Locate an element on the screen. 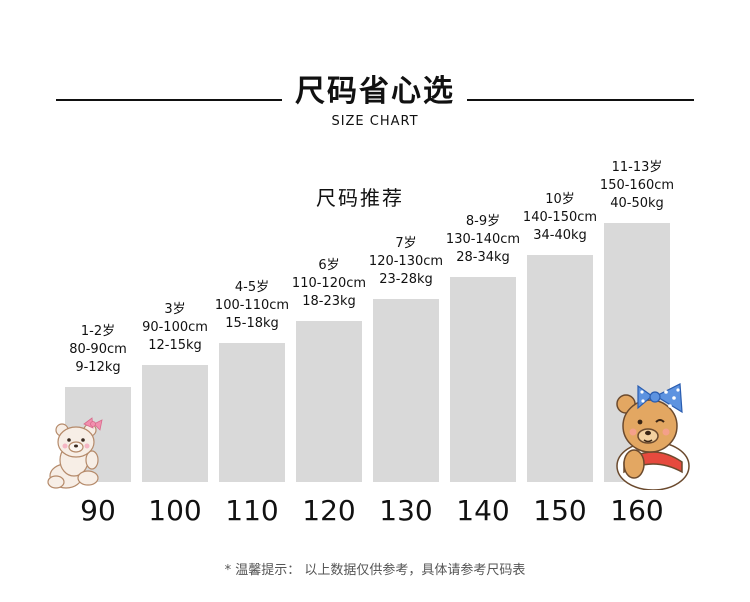 Image resolution: width=750 pixels, height=602 pixels. size-age: 4-5岁 is located at coordinates (252, 287).